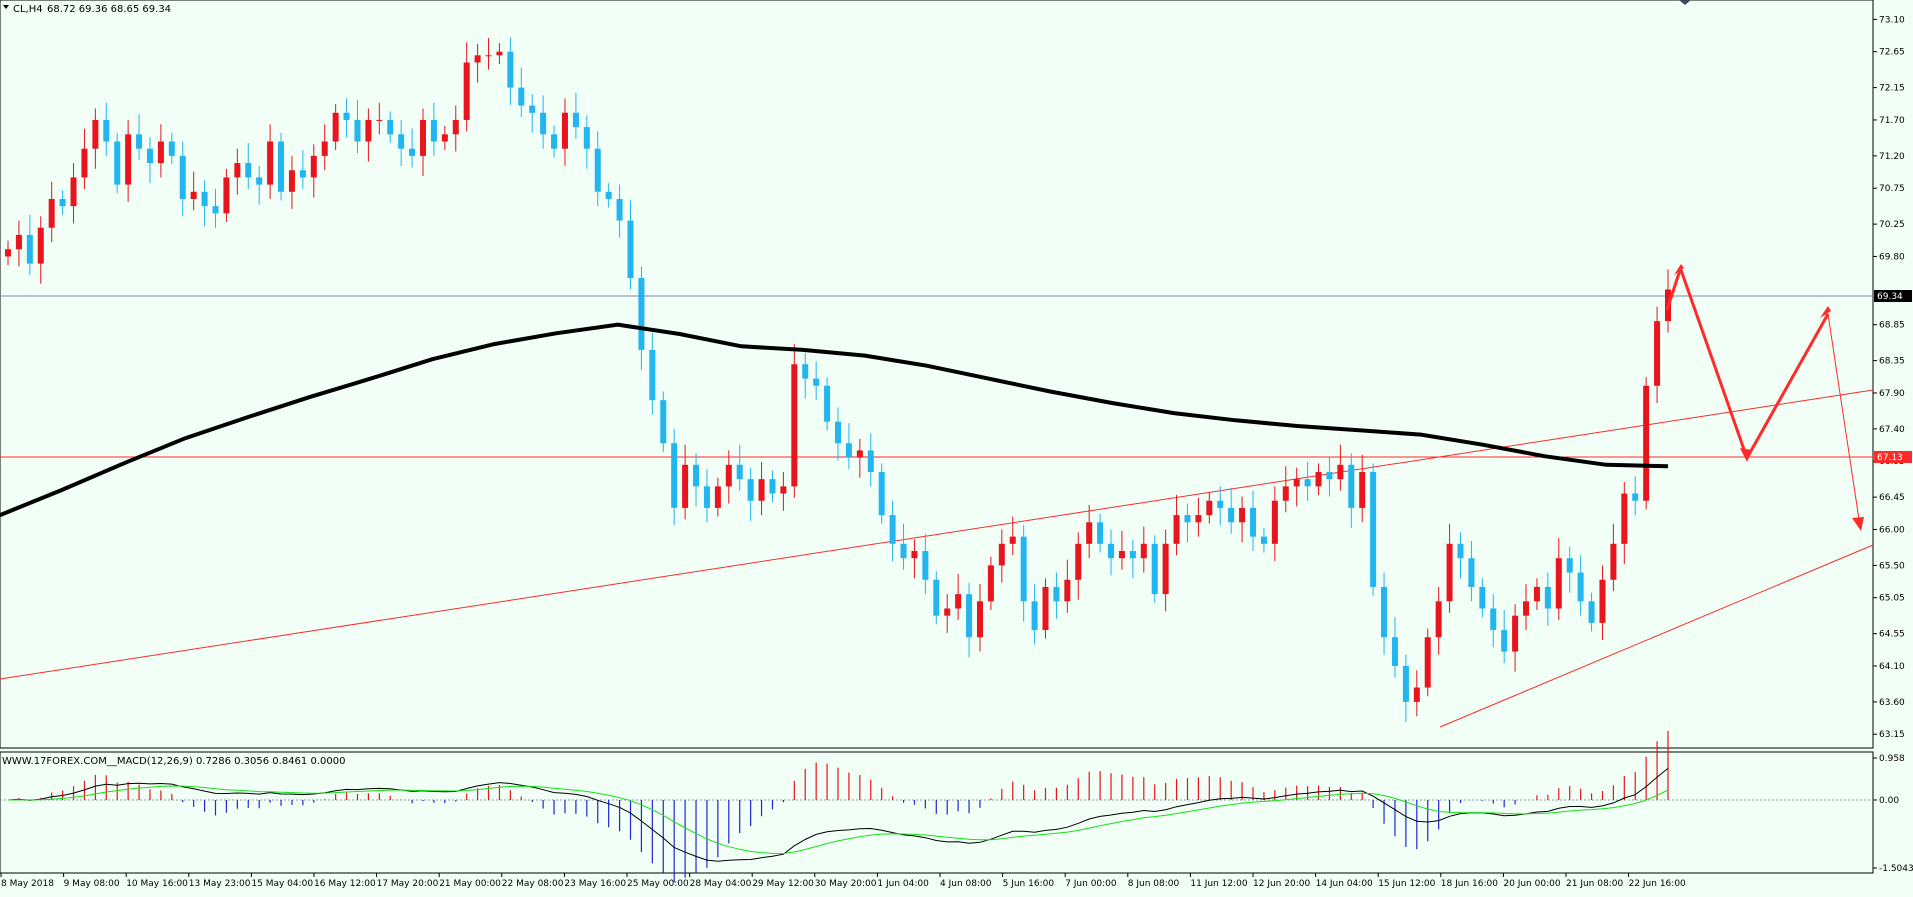 The height and width of the screenshot is (897, 1913). I want to click on time-tick-label: 21 May 00:00, so click(470, 884).